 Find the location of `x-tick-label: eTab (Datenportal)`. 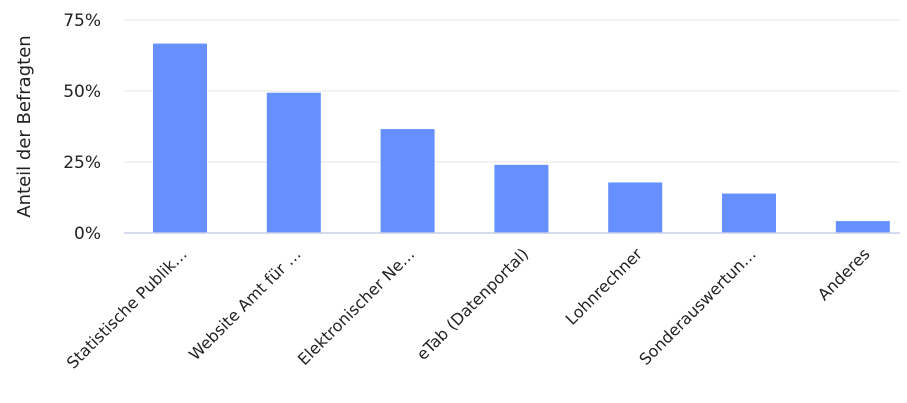

x-tick-label: eTab (Datenportal) is located at coordinates (472, 303).